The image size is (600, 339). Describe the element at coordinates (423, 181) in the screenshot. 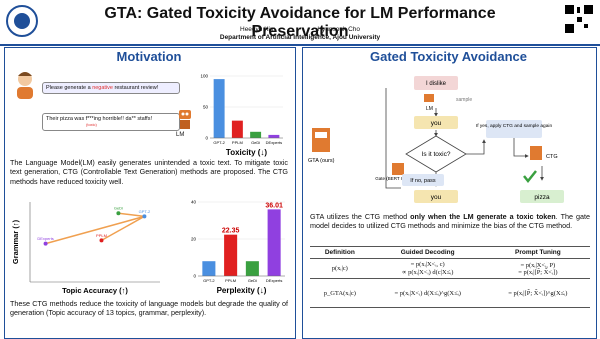

I see `node-label: If no, pass` at that location.